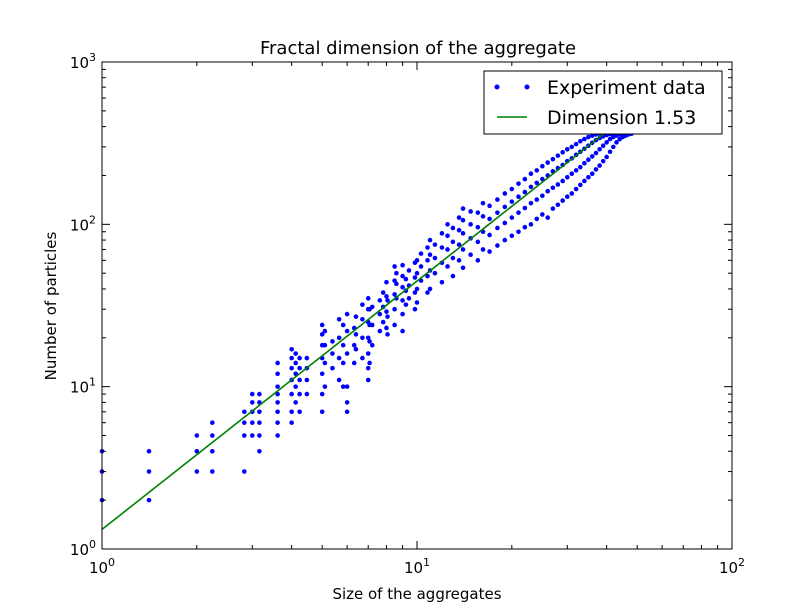 The width and height of the screenshot is (812, 612). What do you see at coordinates (603, 102) in the screenshot?
I see `legend: Experiment data Dimension 1.53` at bounding box center [603, 102].